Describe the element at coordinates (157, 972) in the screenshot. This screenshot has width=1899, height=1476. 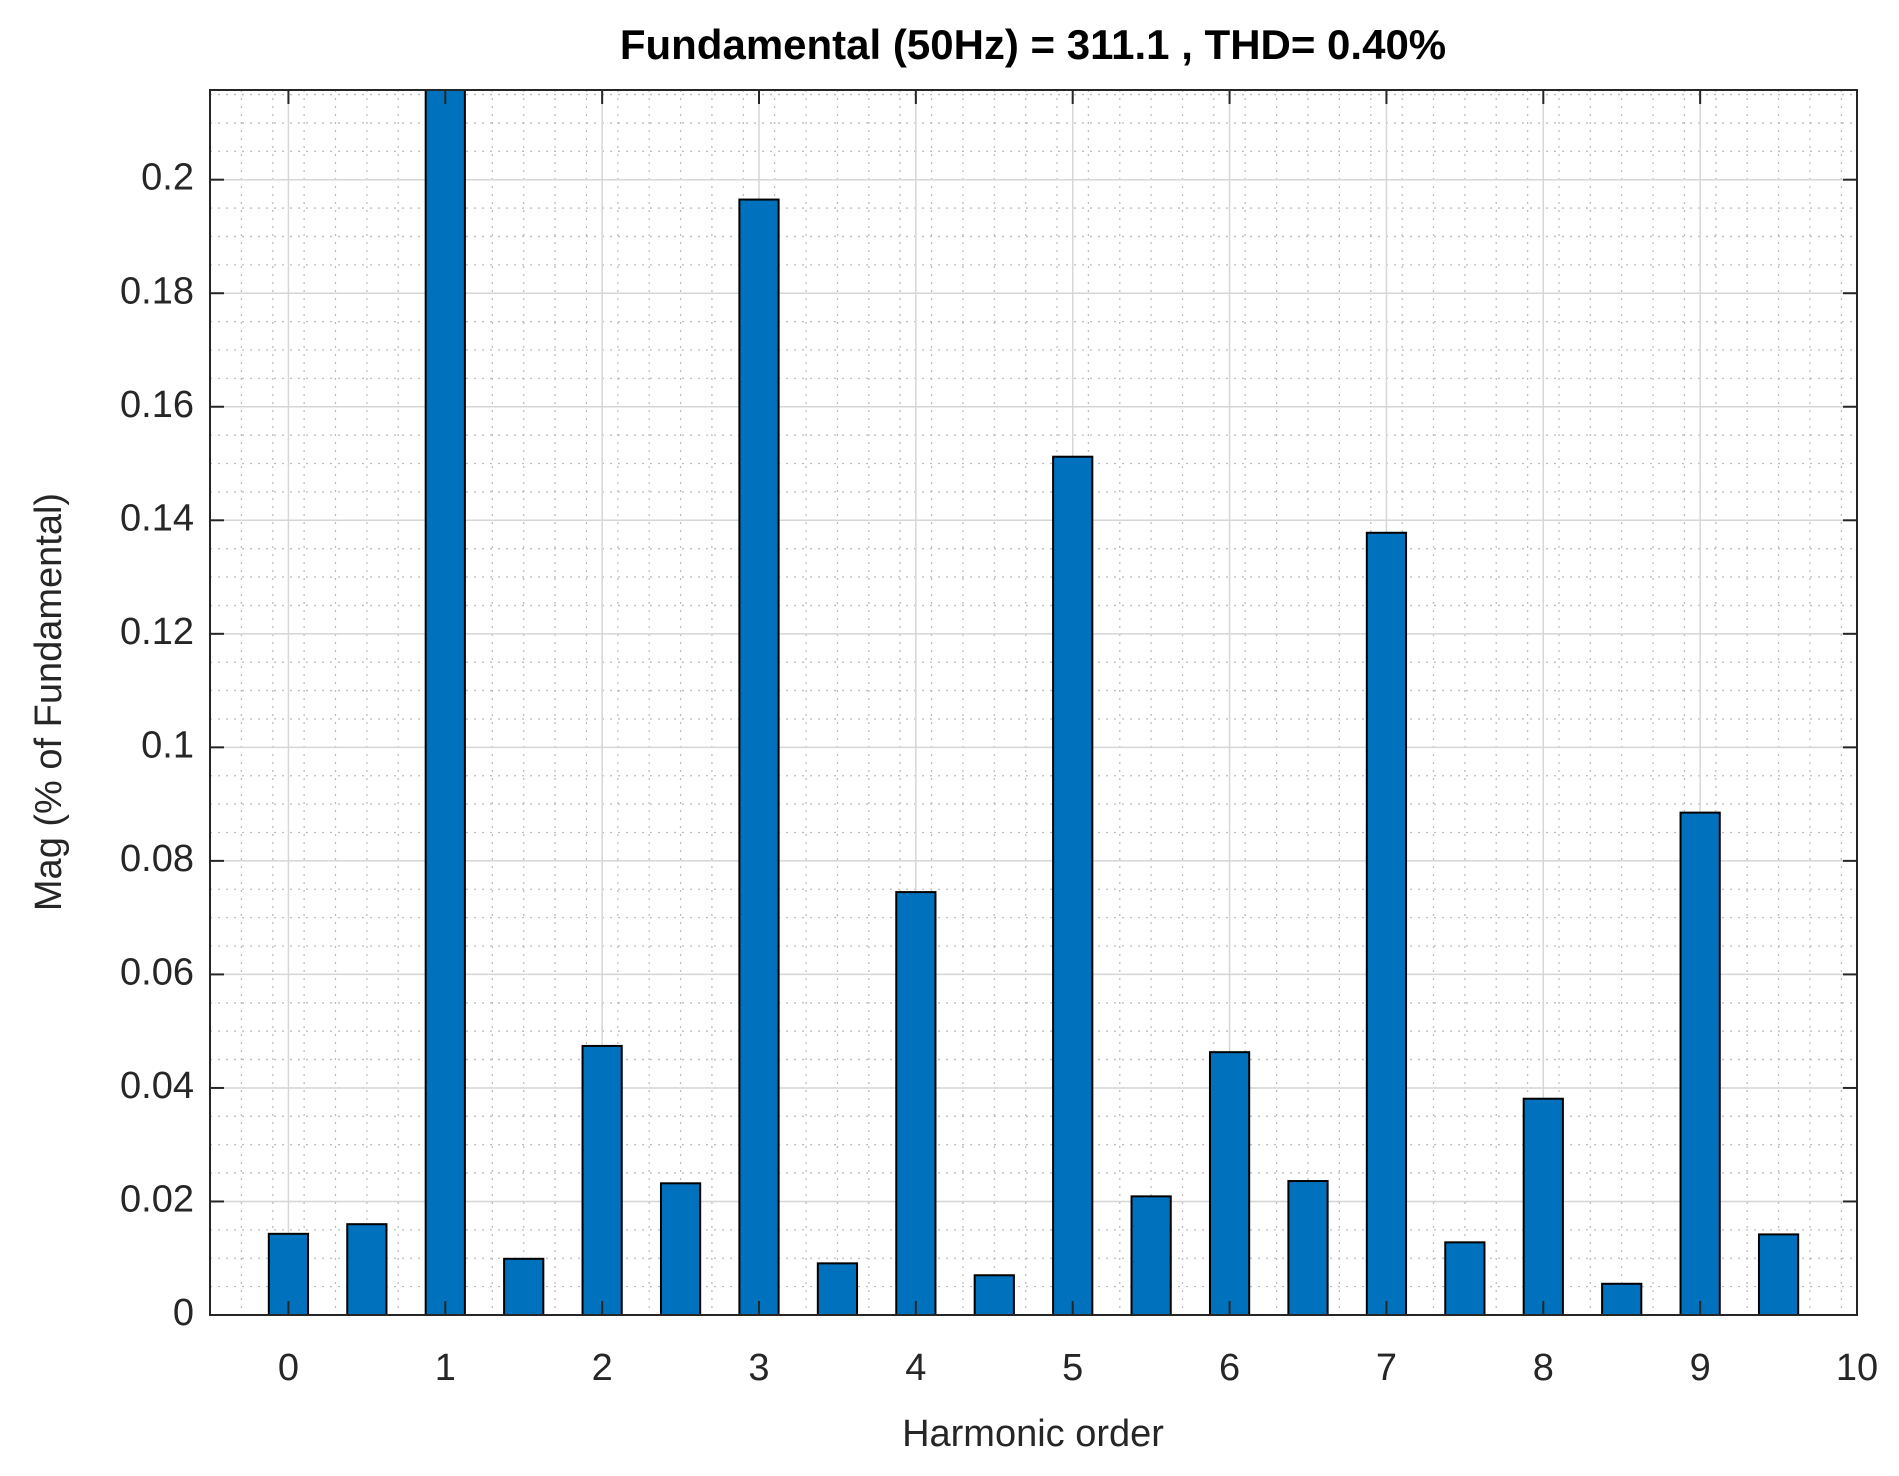
I see `y-tick-label: 0.06` at that location.